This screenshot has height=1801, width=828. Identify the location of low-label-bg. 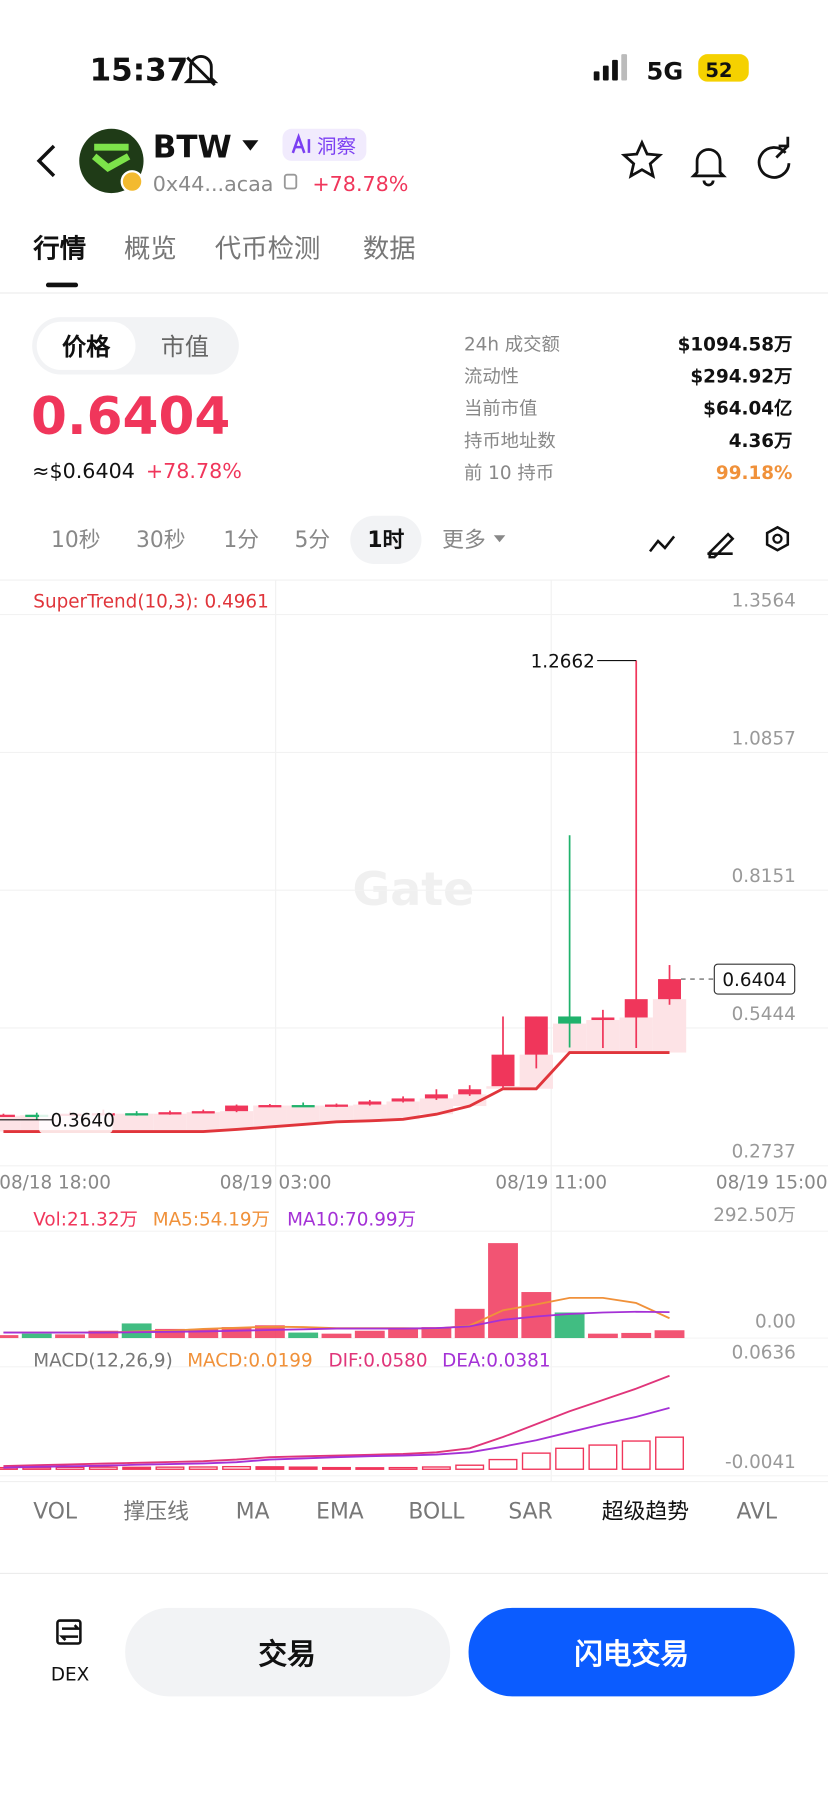
(76, 1120).